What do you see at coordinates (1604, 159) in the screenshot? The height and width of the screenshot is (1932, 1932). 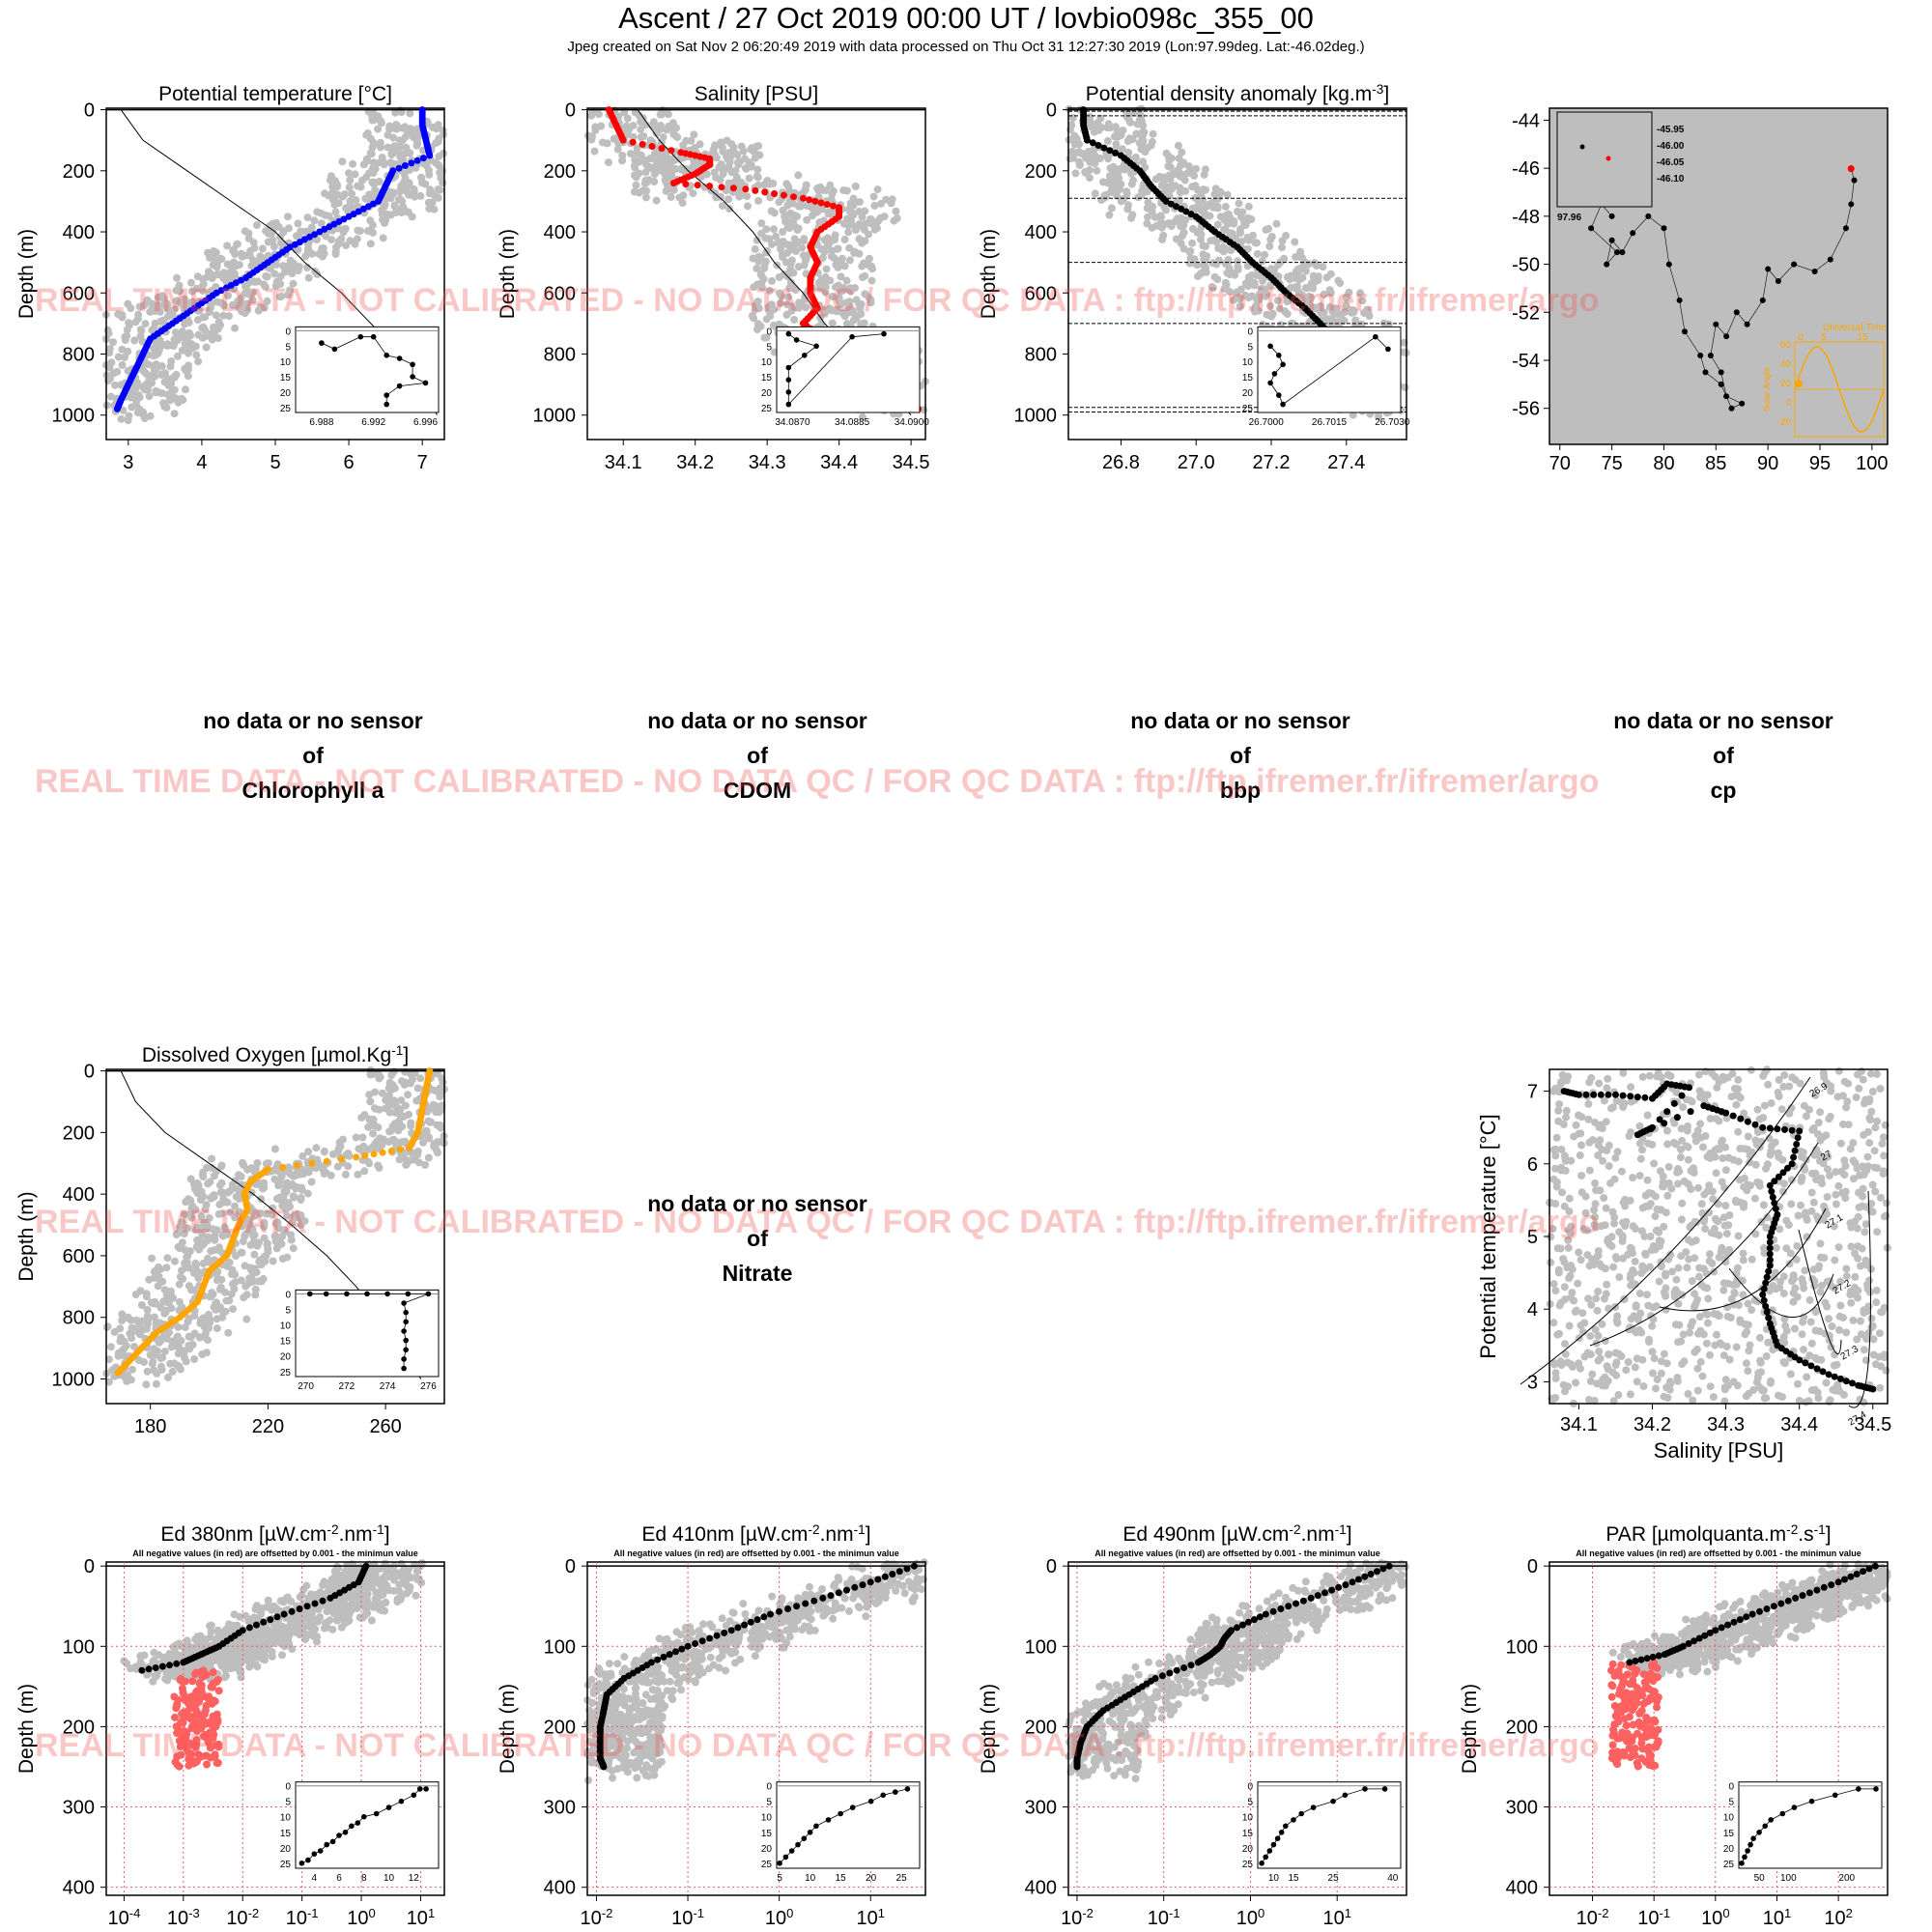 I see `zoom-inset-frame` at bounding box center [1604, 159].